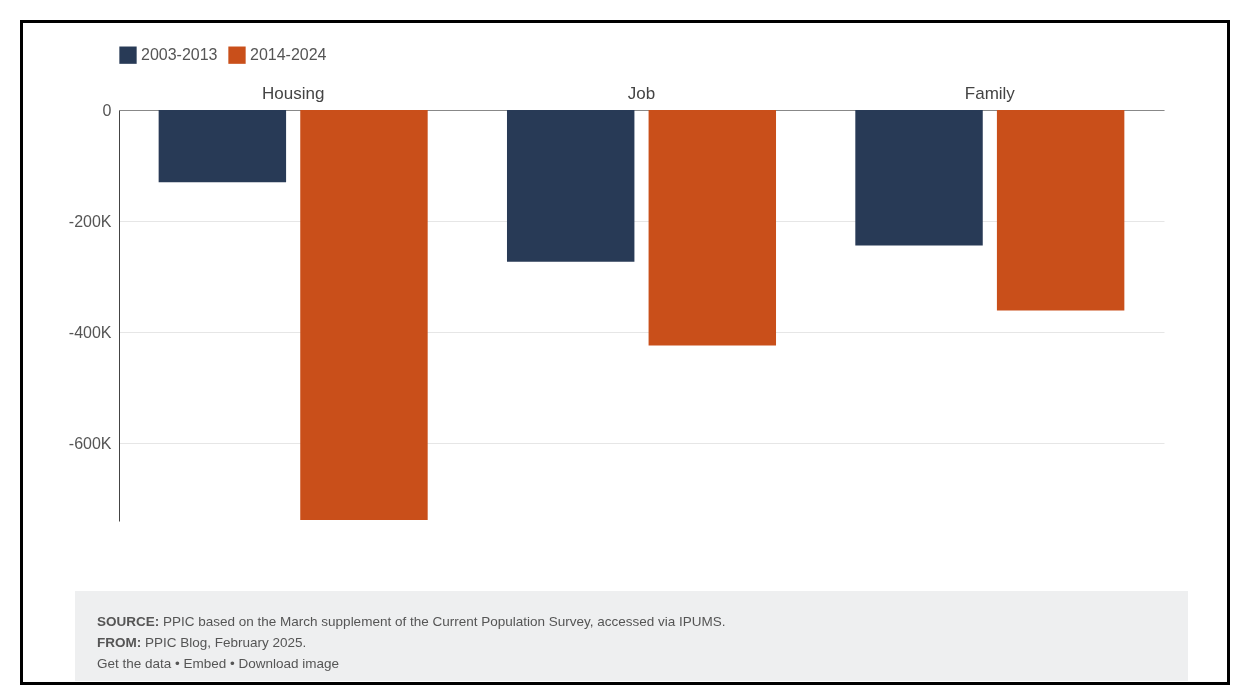  I want to click on source-note: SOURCE: PPIC based on the March supplement of the Current Population Survey, accessed via IPUMS., so click(412, 622).